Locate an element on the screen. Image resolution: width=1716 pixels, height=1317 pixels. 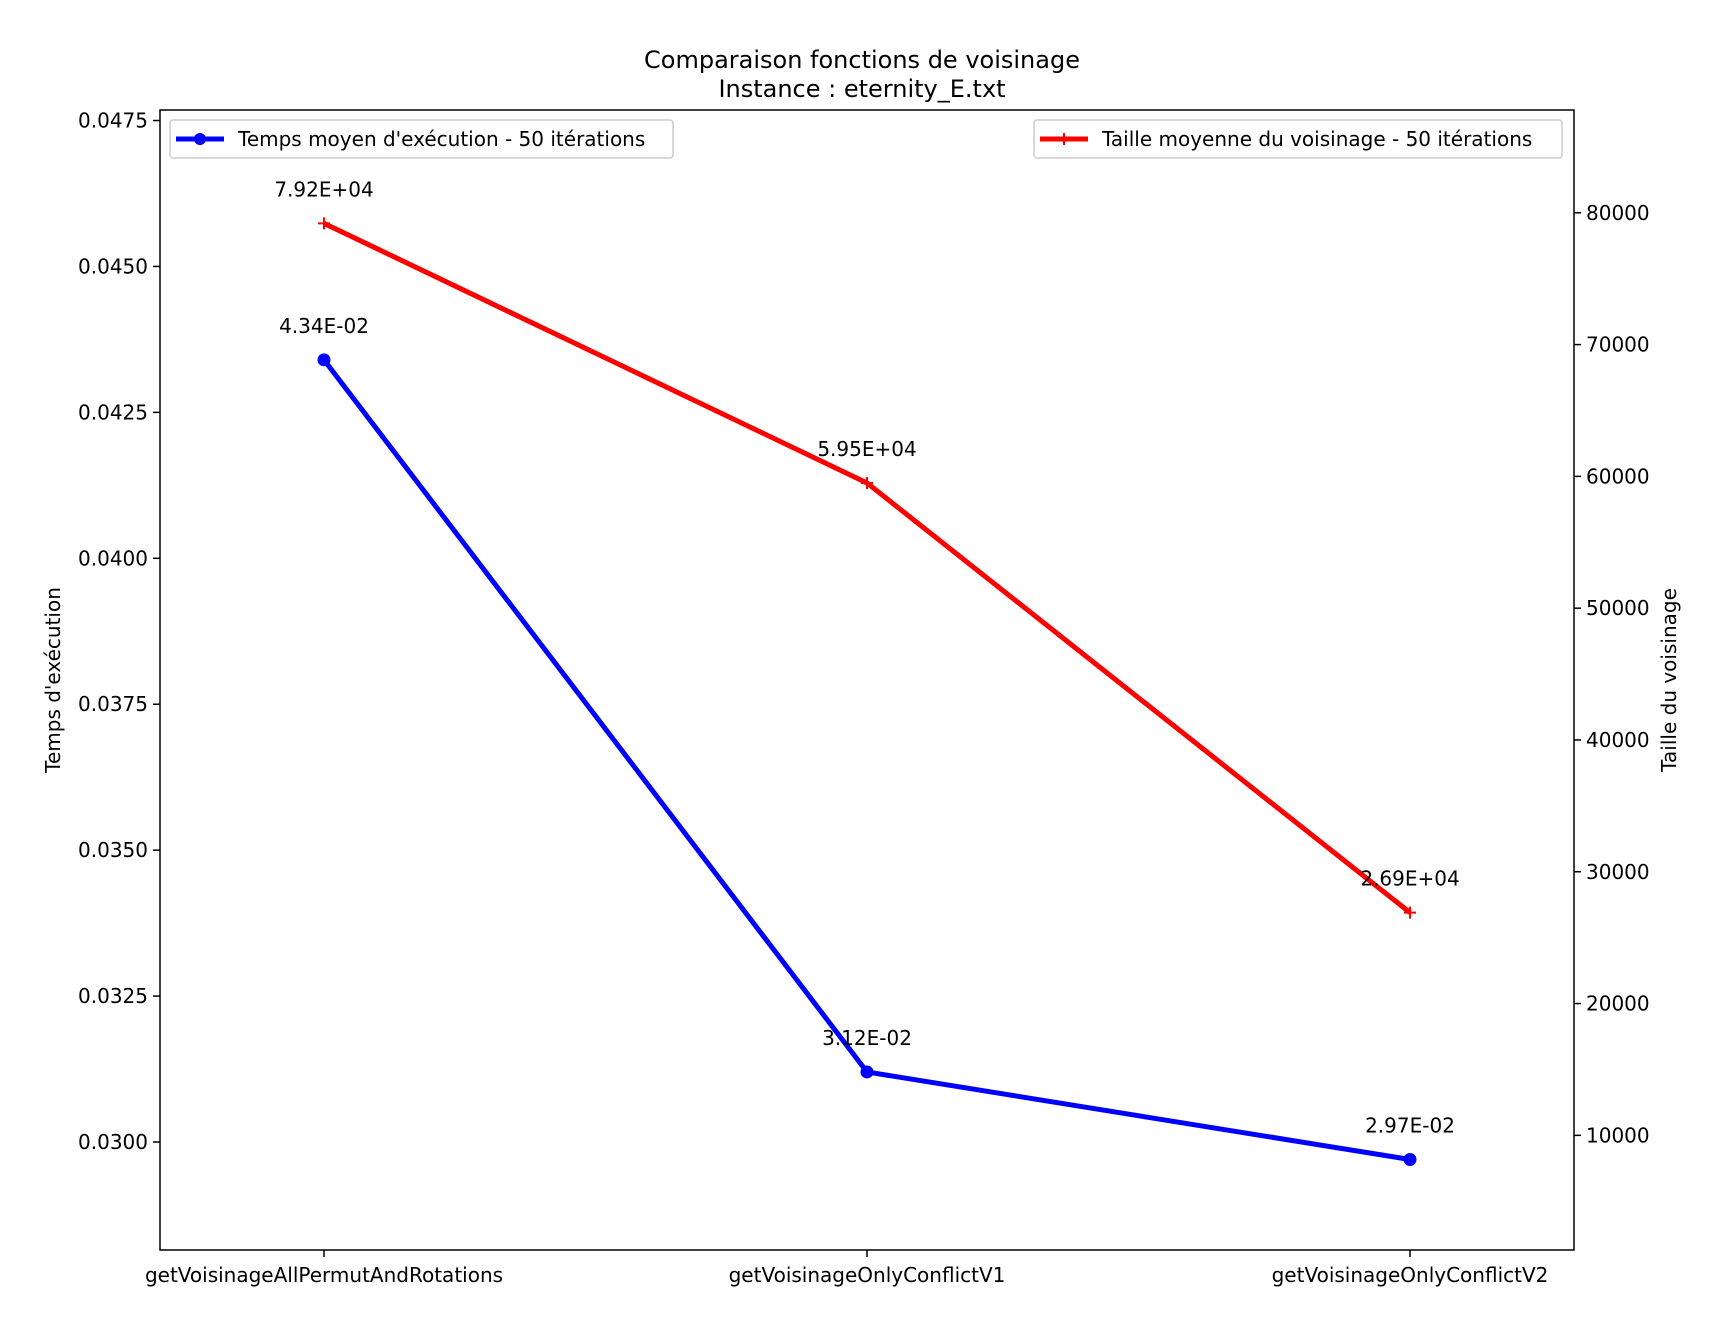
y-left-tick-label: 0.0475 is located at coordinates (113, 121).